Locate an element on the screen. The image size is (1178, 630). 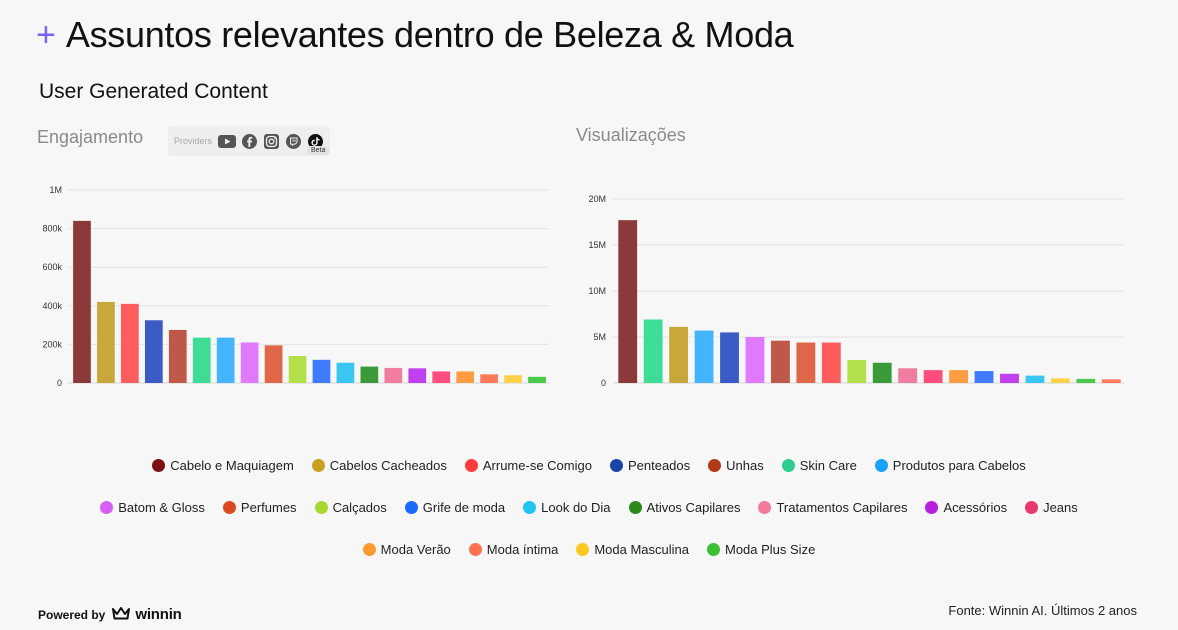
legend-item: Moda íntima is located at coordinates (513, 549).